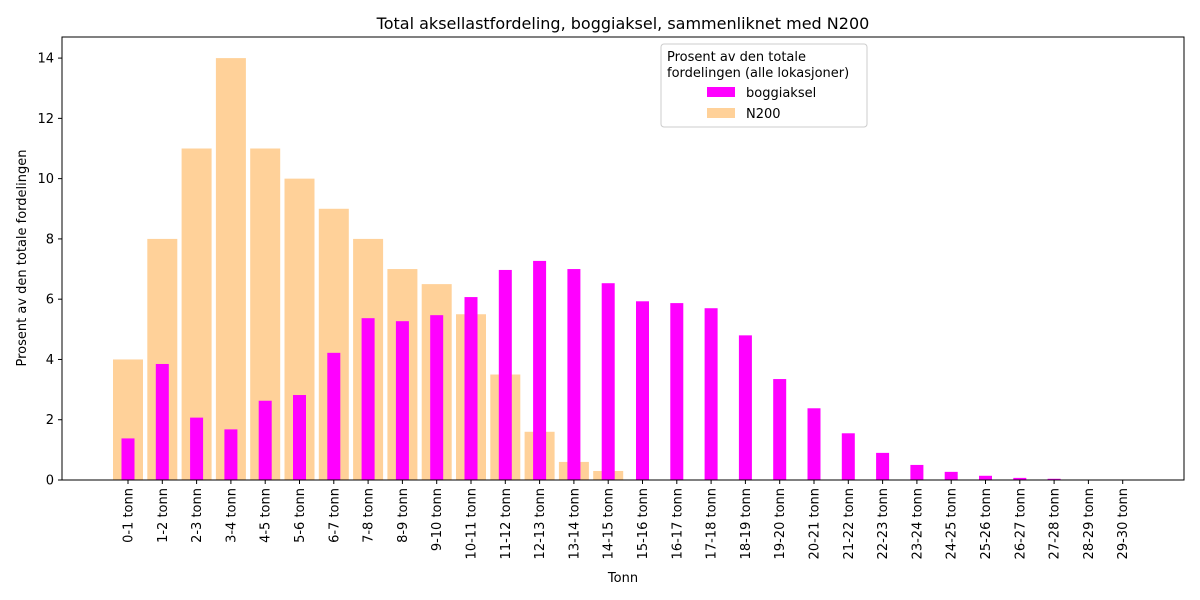 The image size is (1200, 600). I want to click on legend-frame, so click(764, 85).